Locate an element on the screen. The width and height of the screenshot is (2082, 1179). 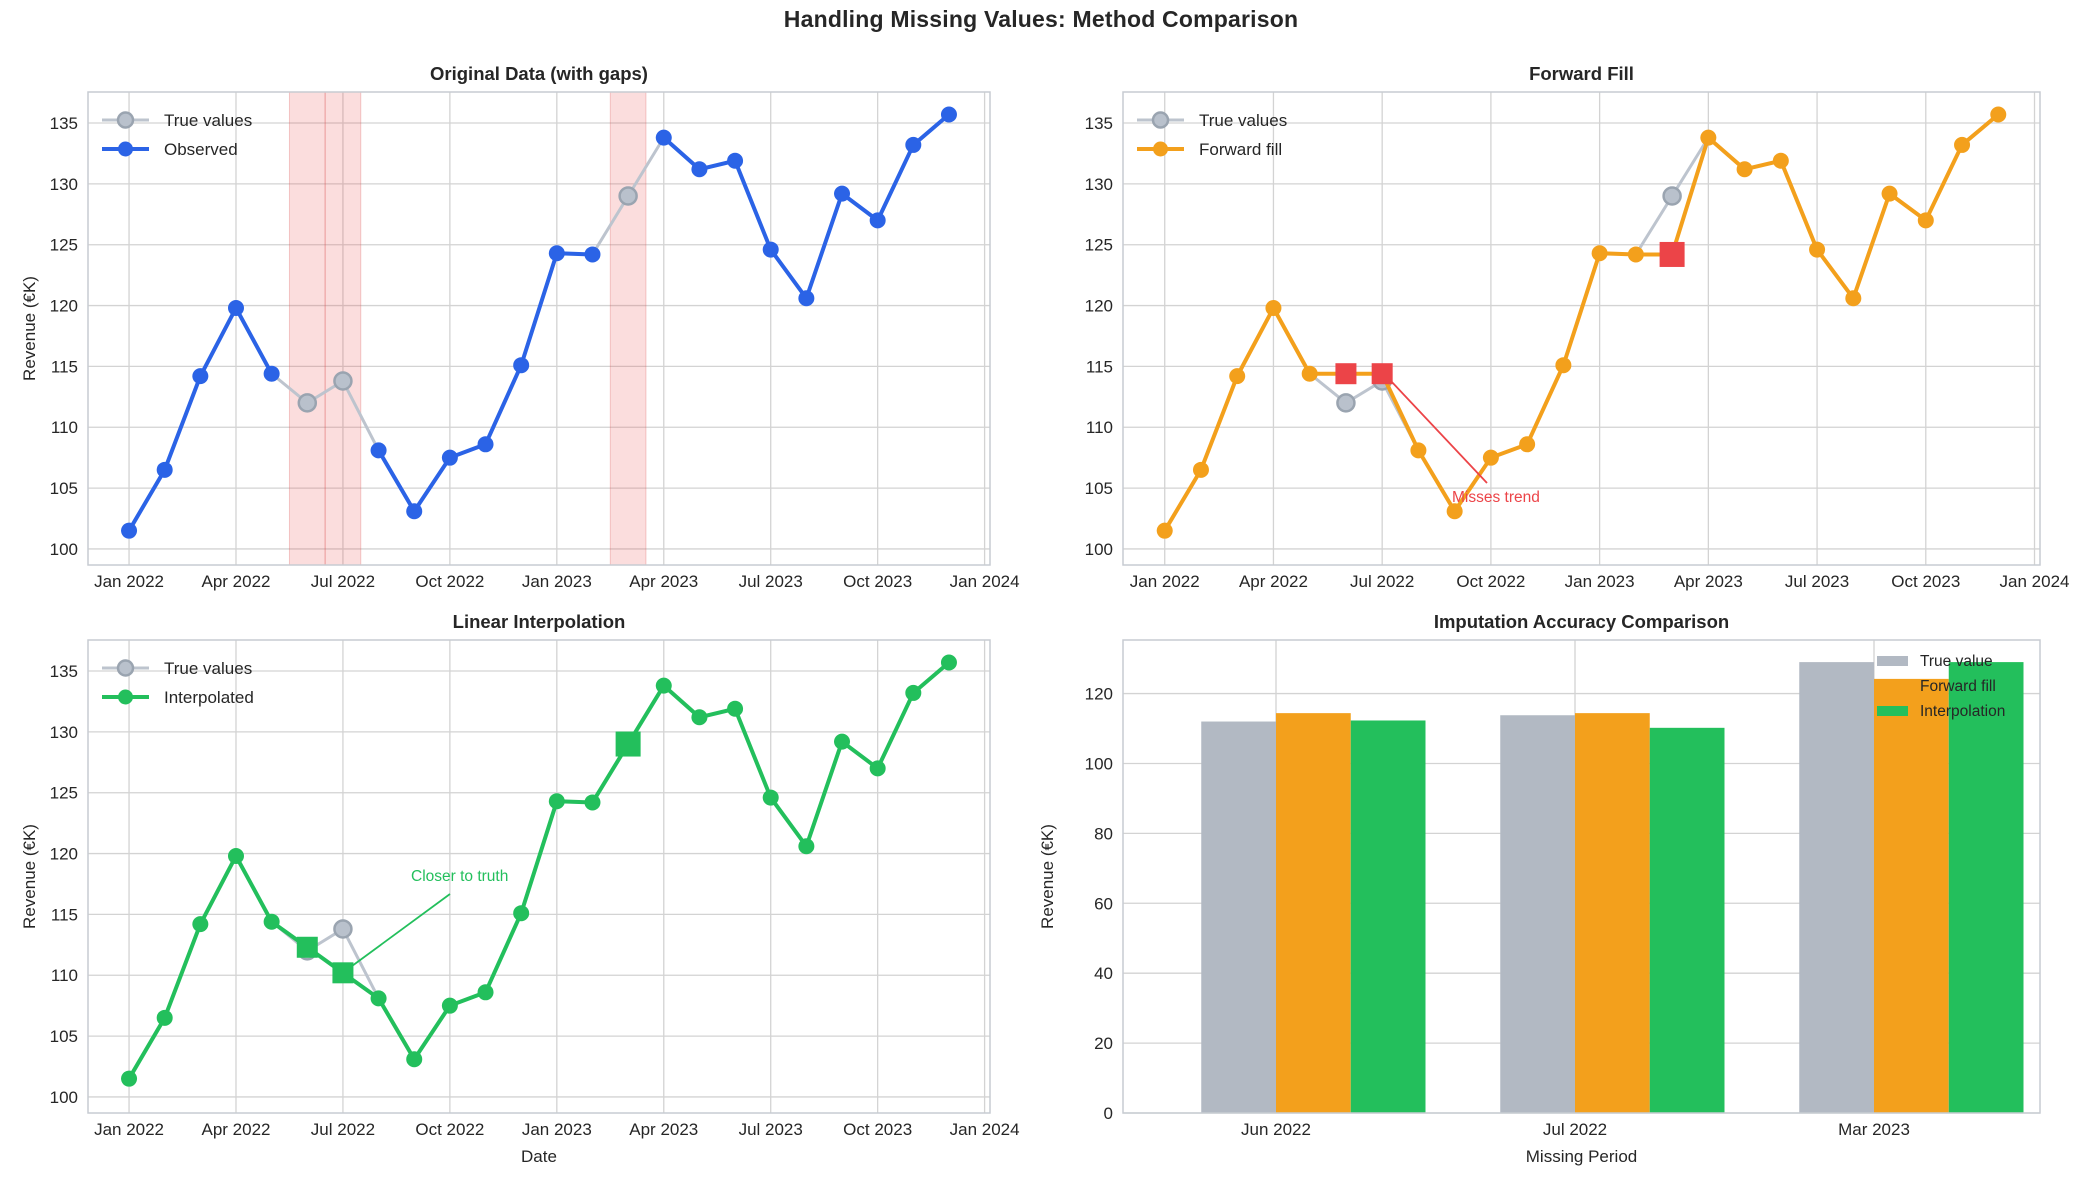
x-axis-label: Missing Period is located at coordinates (1582, 1156).